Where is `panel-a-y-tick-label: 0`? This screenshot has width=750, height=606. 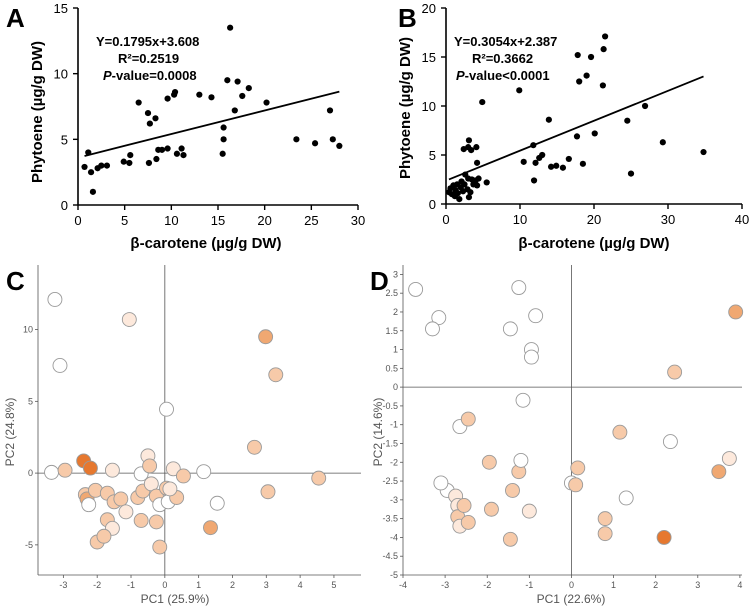
panel-a-y-tick-label: 0 is located at coordinates (64, 205).